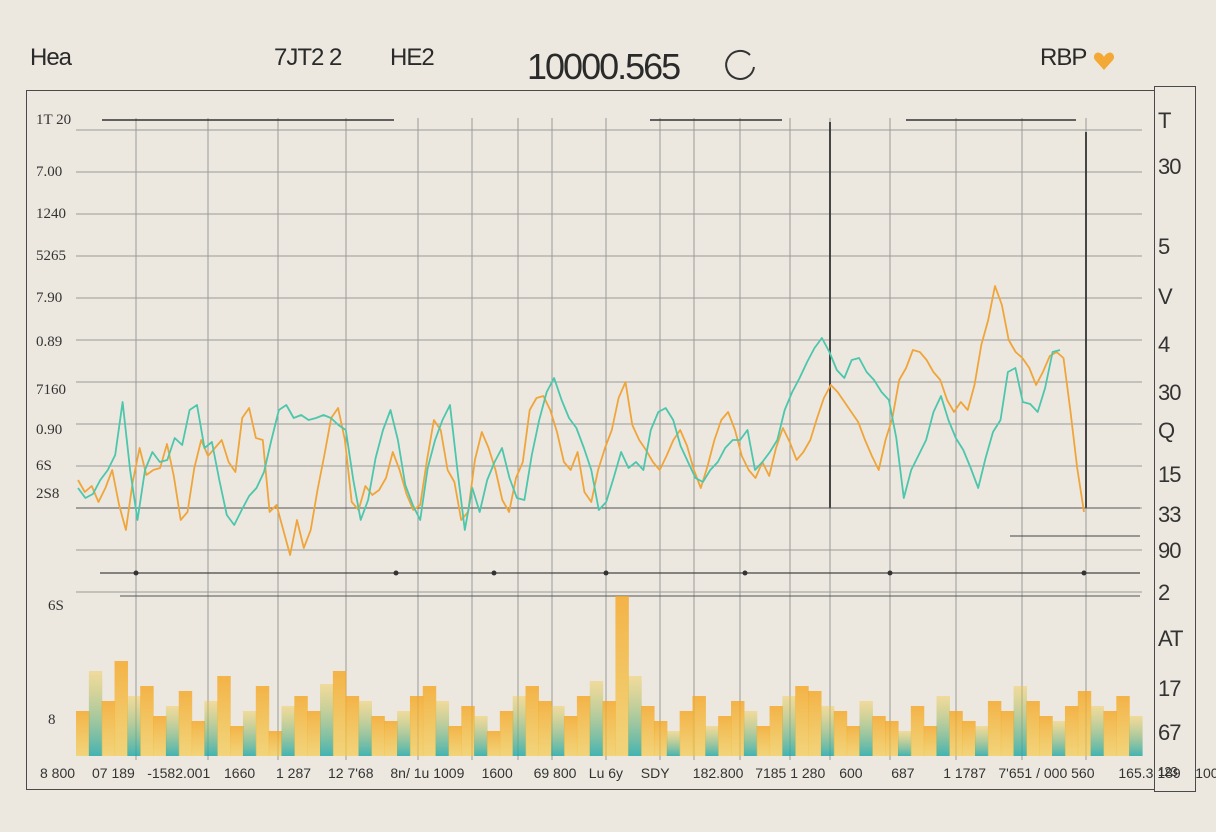 Image resolution: width=1216 pixels, height=832 pixels. I want to click on x-tick-label: 182.800, so click(718, 773).